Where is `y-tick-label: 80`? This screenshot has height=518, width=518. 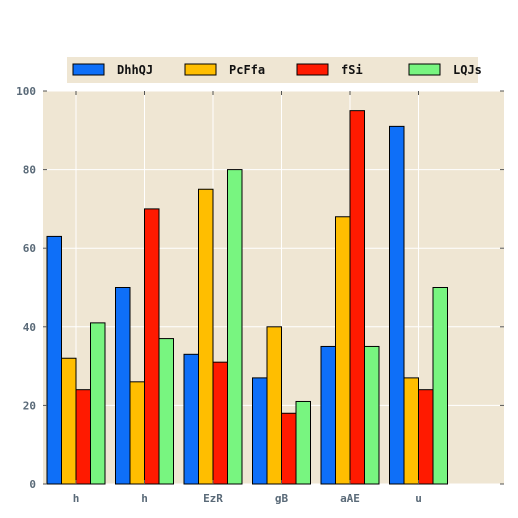 y-tick-label: 80 is located at coordinates (29, 170).